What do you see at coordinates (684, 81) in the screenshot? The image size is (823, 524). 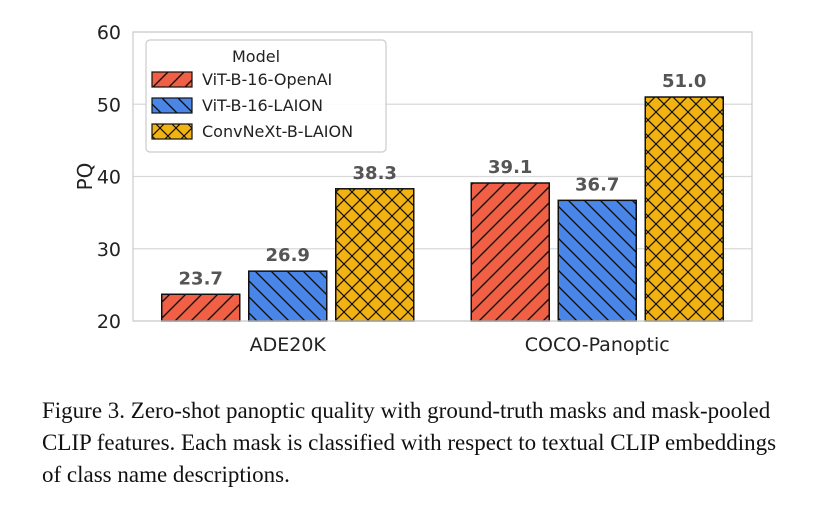 I see `bar-value-label: 51.0` at bounding box center [684, 81].